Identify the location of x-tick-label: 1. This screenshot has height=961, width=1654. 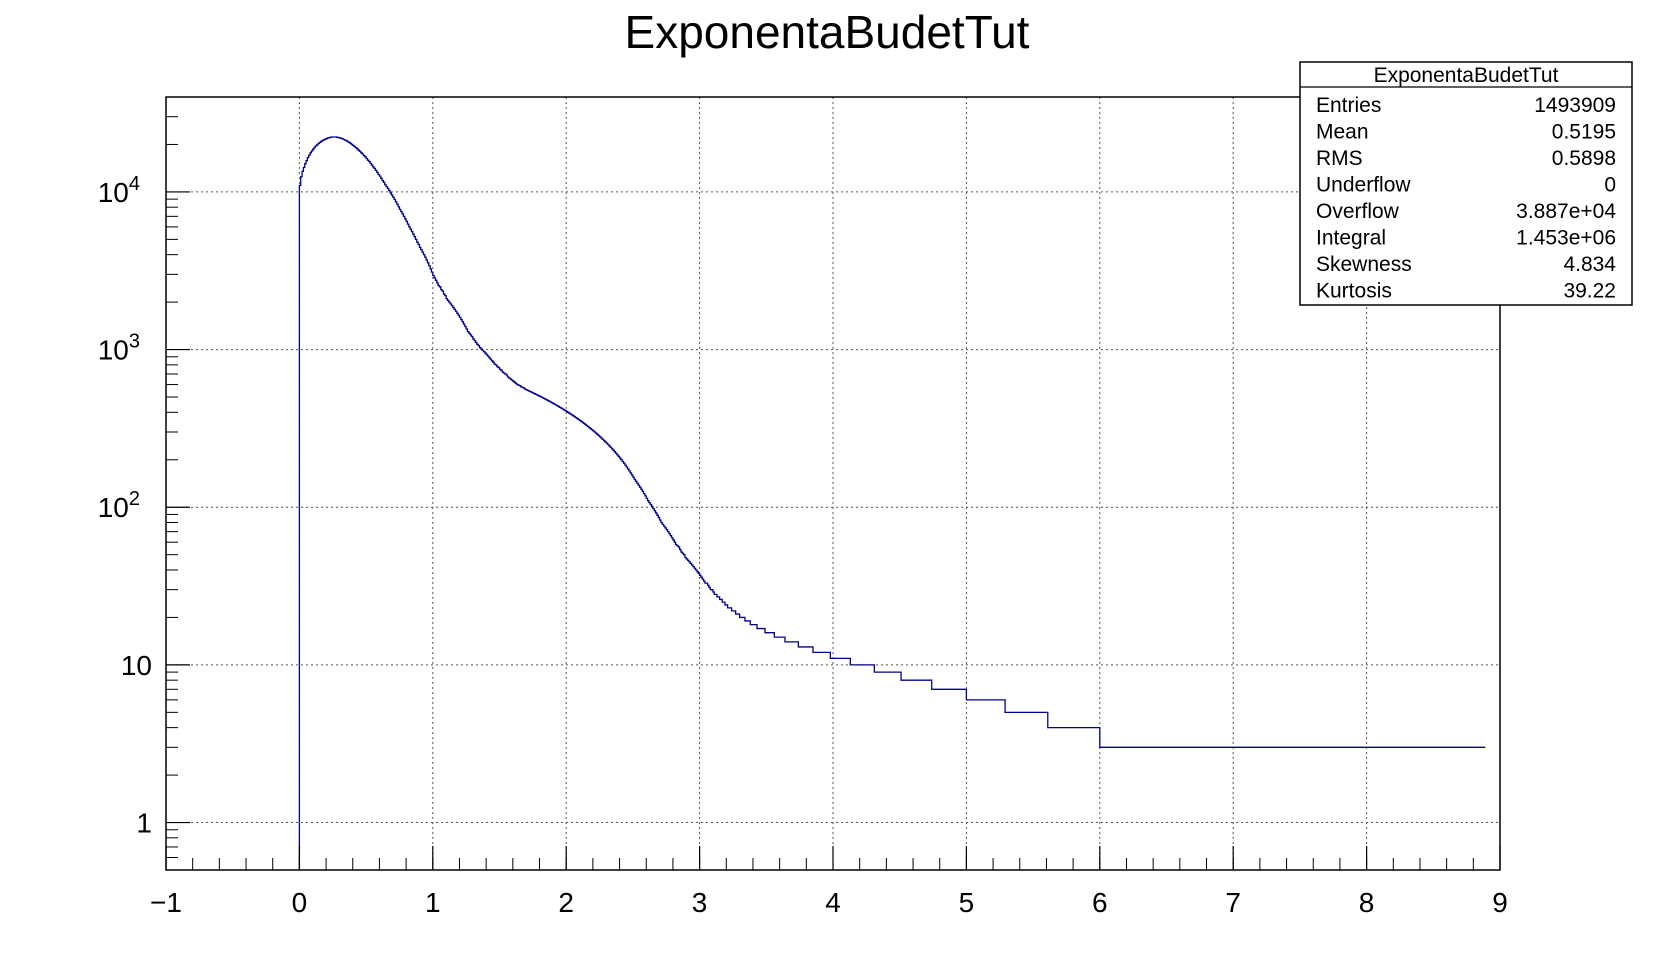
(433, 902).